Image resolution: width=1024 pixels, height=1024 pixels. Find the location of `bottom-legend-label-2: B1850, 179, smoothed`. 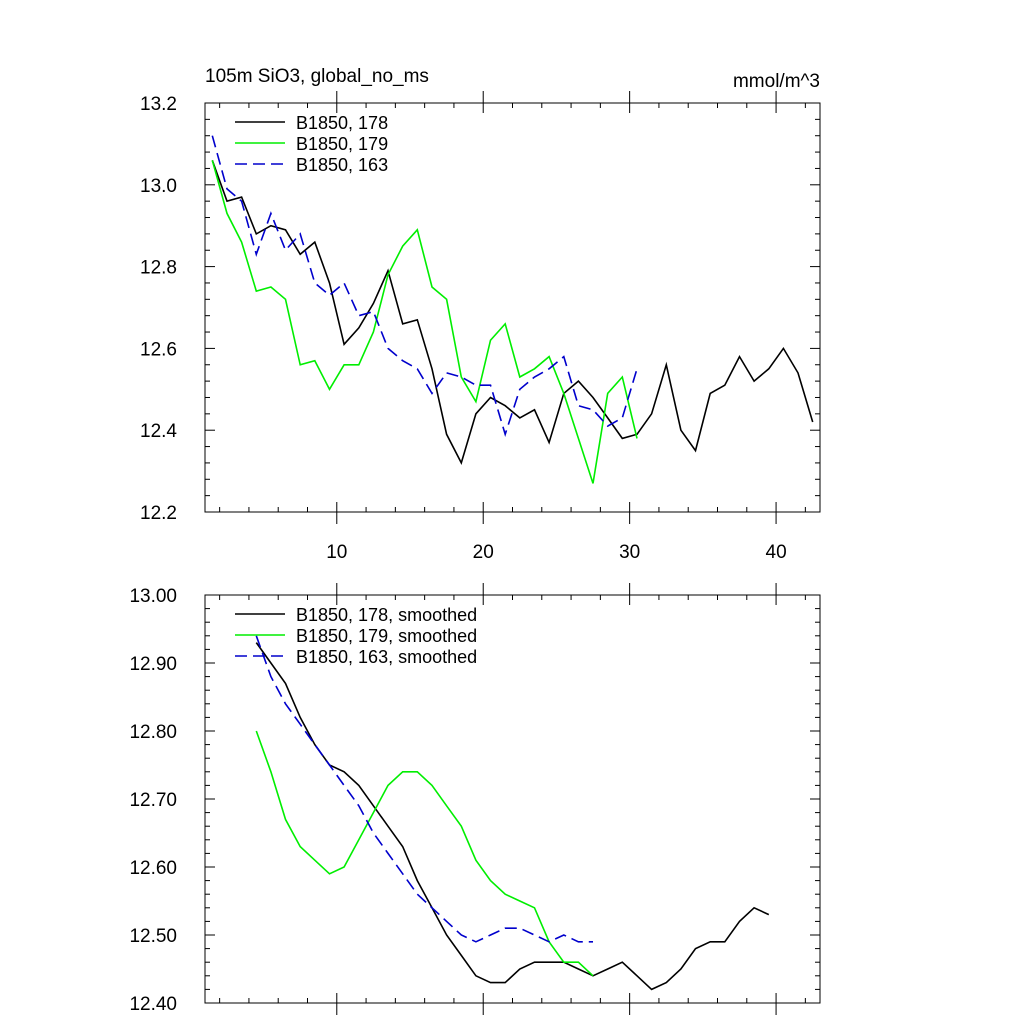

bottom-legend-label-2: B1850, 179, smoothed is located at coordinates (386, 636).